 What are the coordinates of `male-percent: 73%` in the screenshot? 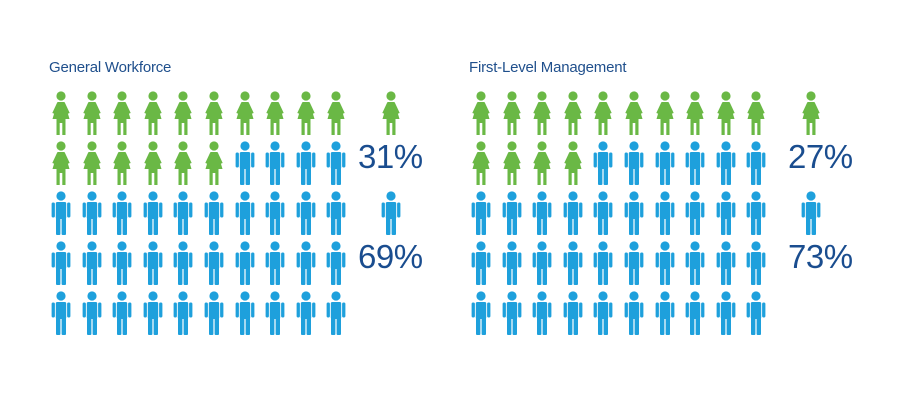 It's located at (820, 256).